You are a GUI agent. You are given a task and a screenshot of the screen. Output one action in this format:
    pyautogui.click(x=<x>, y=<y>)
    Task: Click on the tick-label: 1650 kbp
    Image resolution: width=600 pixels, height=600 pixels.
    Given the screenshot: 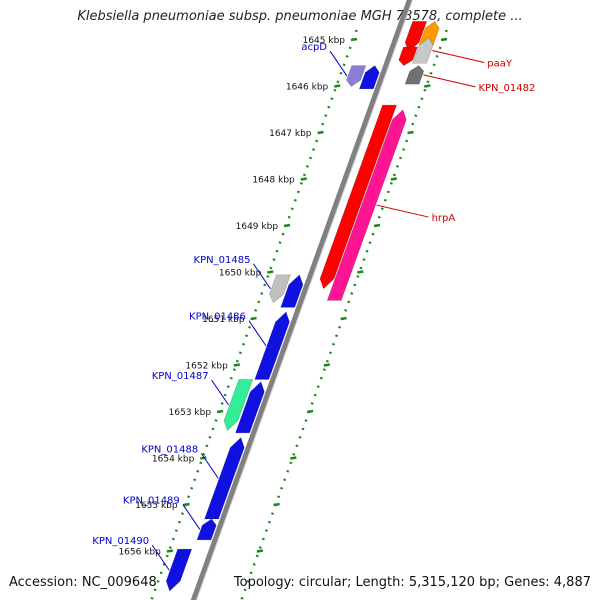 What is the action you would take?
    pyautogui.click(x=240, y=274)
    